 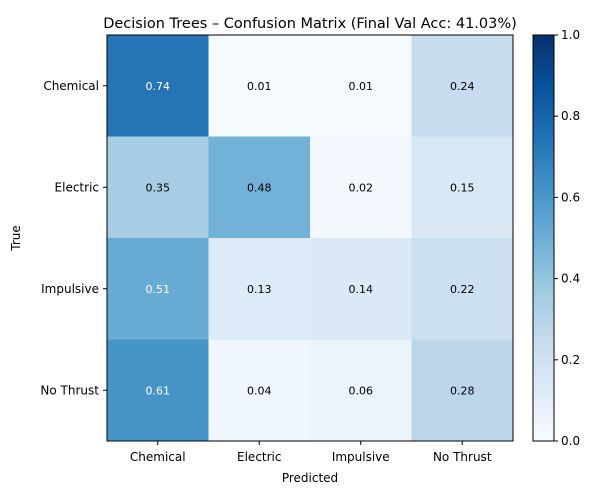 I want to click on x-axis-label: Predicted, so click(x=310, y=478).